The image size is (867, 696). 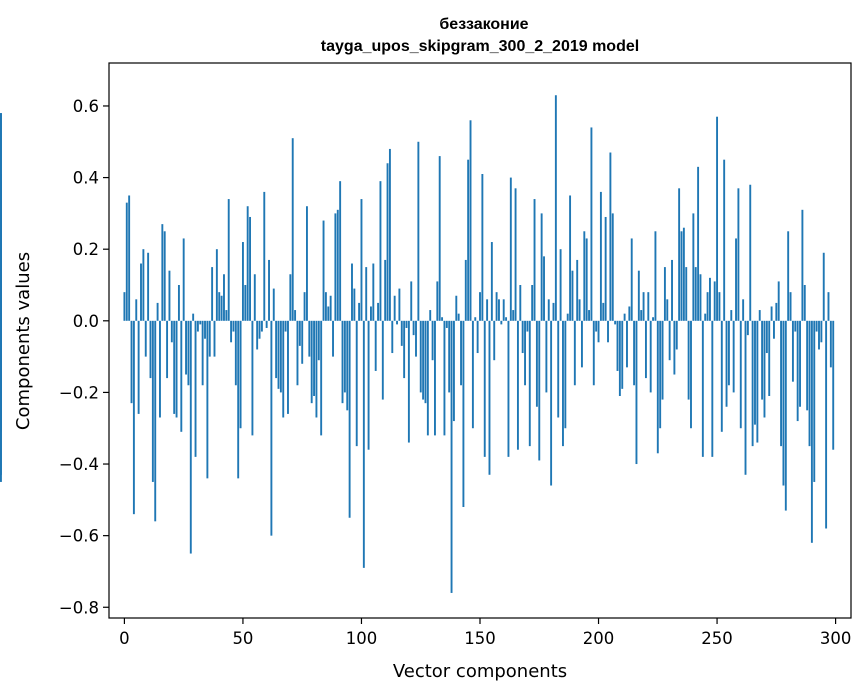 What do you see at coordinates (86, 249) in the screenshot?
I see `y-tick-label: 0.2` at bounding box center [86, 249].